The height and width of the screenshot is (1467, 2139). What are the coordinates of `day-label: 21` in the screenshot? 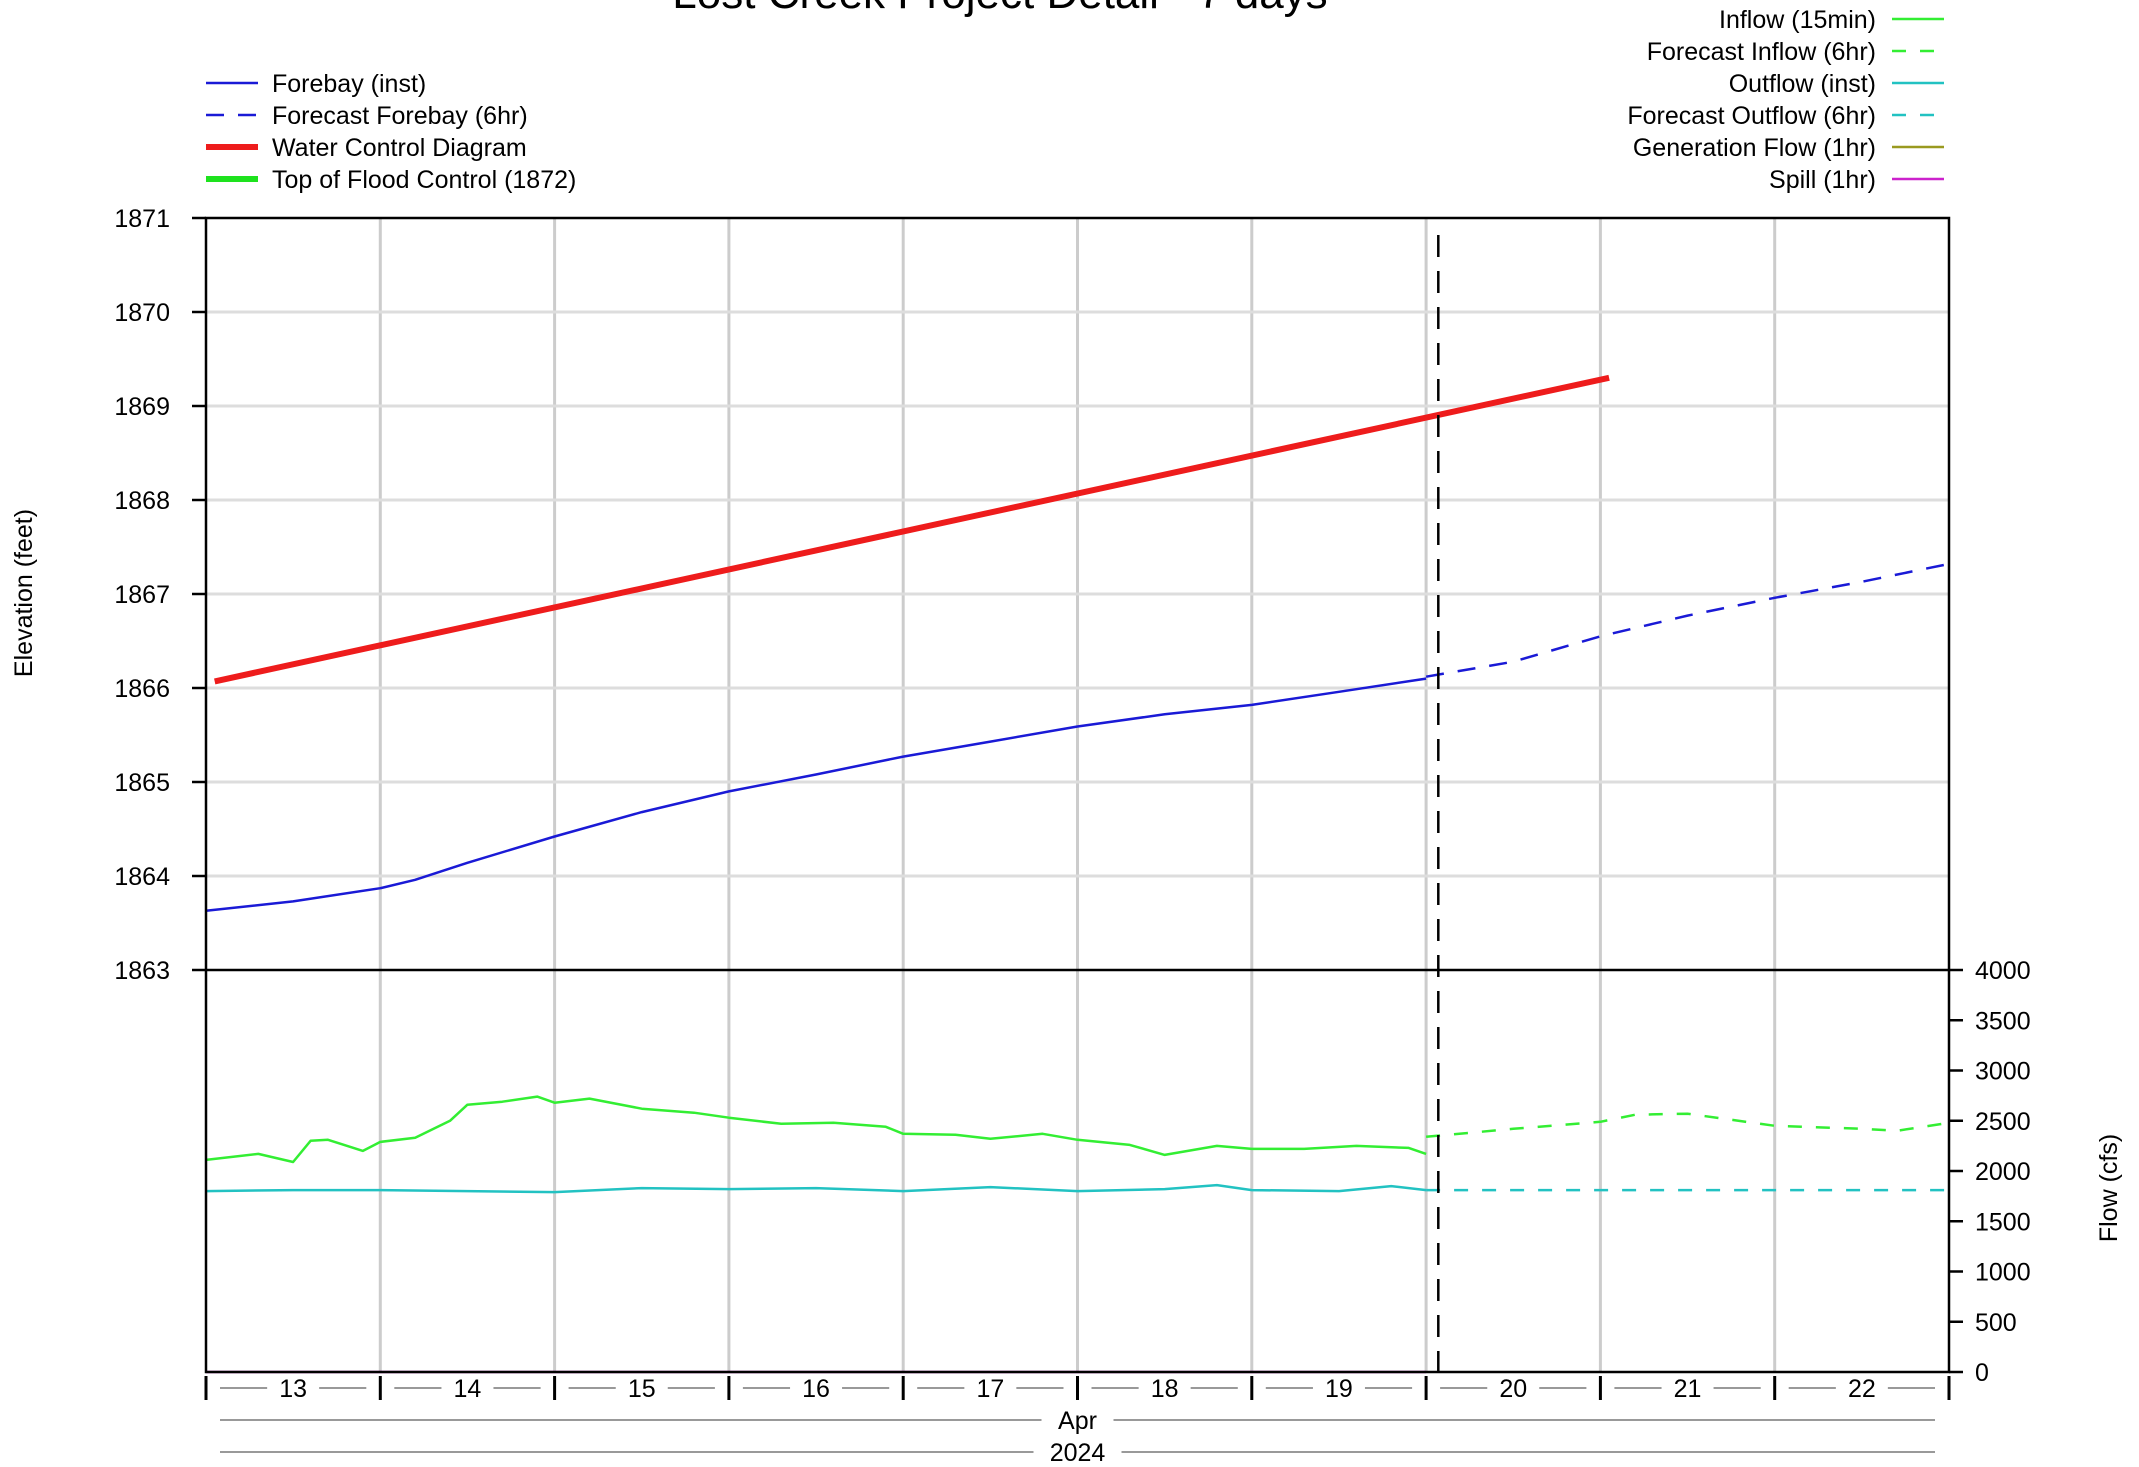 It's located at (1688, 1389).